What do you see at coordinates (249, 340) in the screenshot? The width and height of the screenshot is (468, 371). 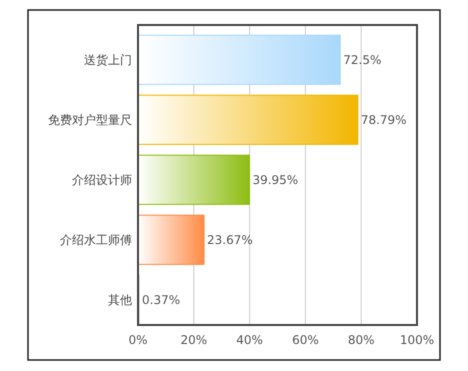 I see `x-tick-label: 40%` at bounding box center [249, 340].